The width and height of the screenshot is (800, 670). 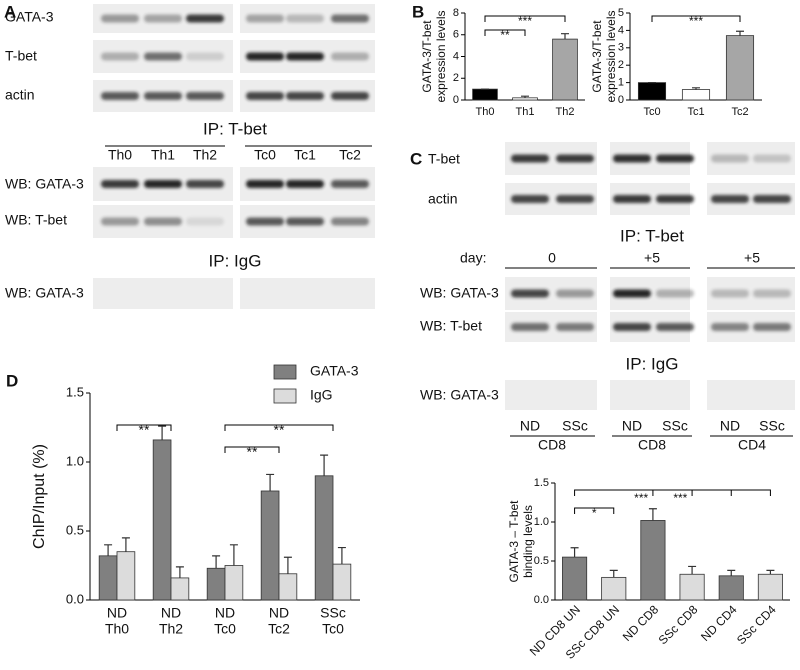 What do you see at coordinates (333, 629) in the screenshot?
I see `x-tick-label: Tc0` at bounding box center [333, 629].